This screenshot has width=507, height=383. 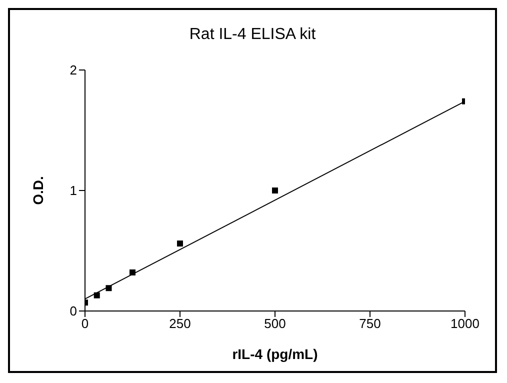 I want to click on x-tick-label: 0, so click(x=85, y=324).